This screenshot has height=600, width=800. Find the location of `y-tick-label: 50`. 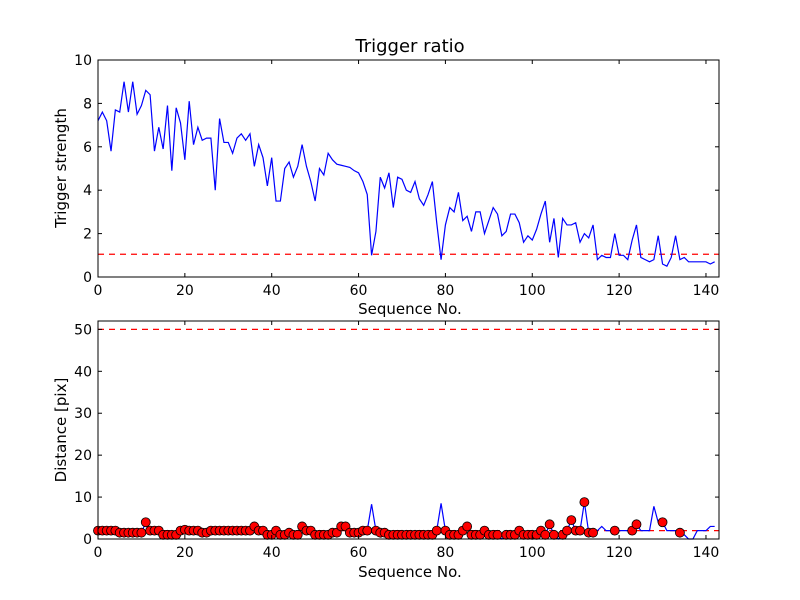

y-tick-label: 50 is located at coordinates (83, 330).